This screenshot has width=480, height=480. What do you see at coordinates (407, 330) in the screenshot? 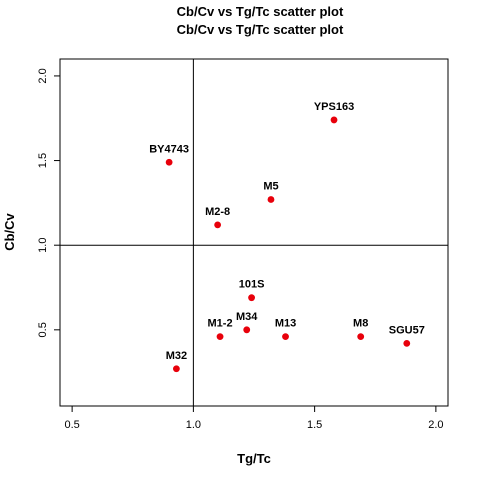
I see `point-label: SGU57` at bounding box center [407, 330].